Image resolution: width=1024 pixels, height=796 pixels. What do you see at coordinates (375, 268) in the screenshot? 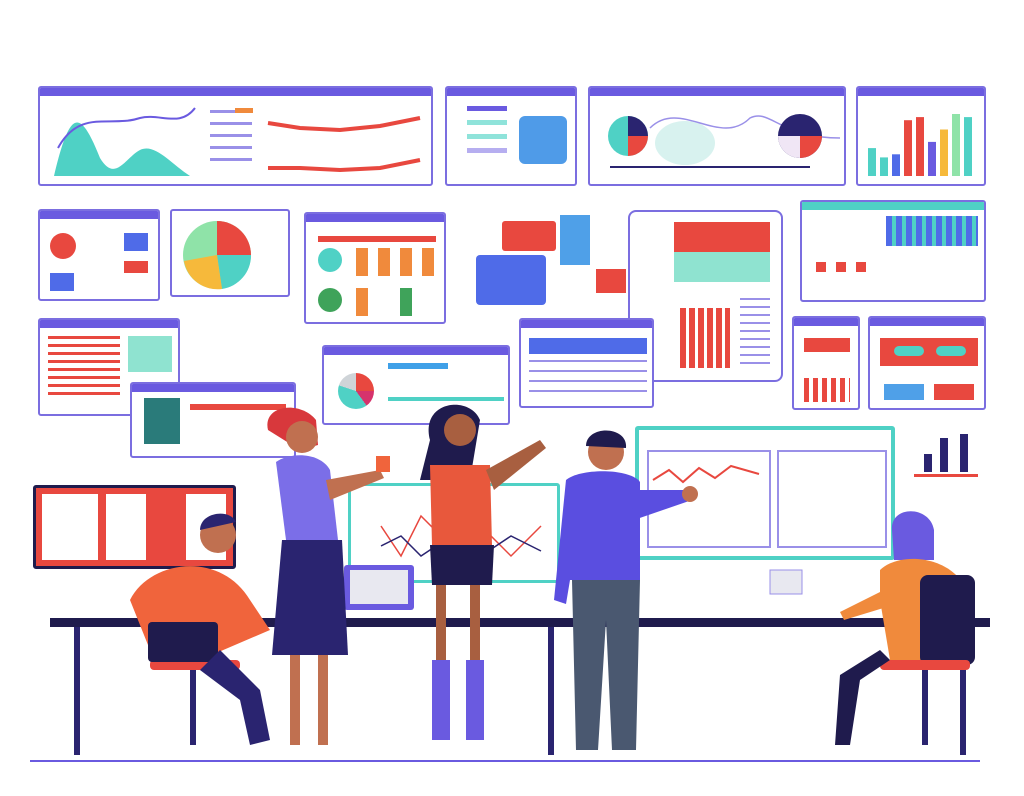
I see `dashboard-panel-orange` at bounding box center [375, 268].